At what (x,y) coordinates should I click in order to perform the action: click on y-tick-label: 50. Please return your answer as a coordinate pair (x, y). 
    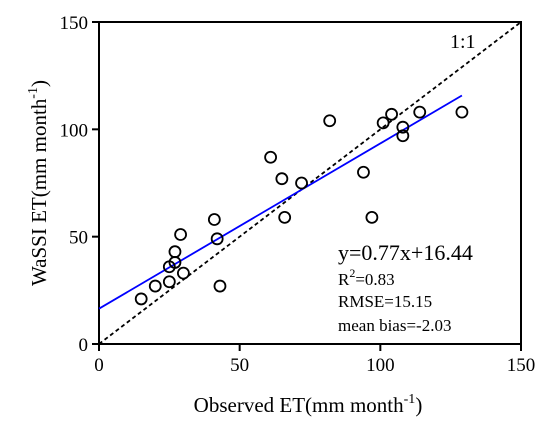
    Looking at the image, I should click on (78, 238).